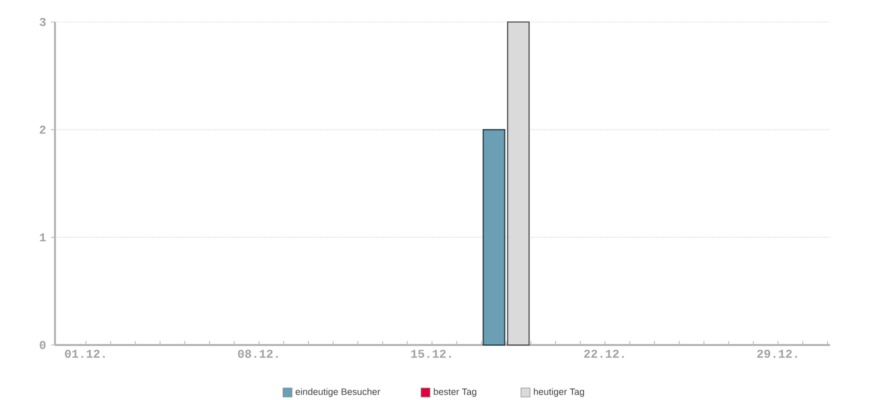  I want to click on x-tick-label: 29.12., so click(777, 354).